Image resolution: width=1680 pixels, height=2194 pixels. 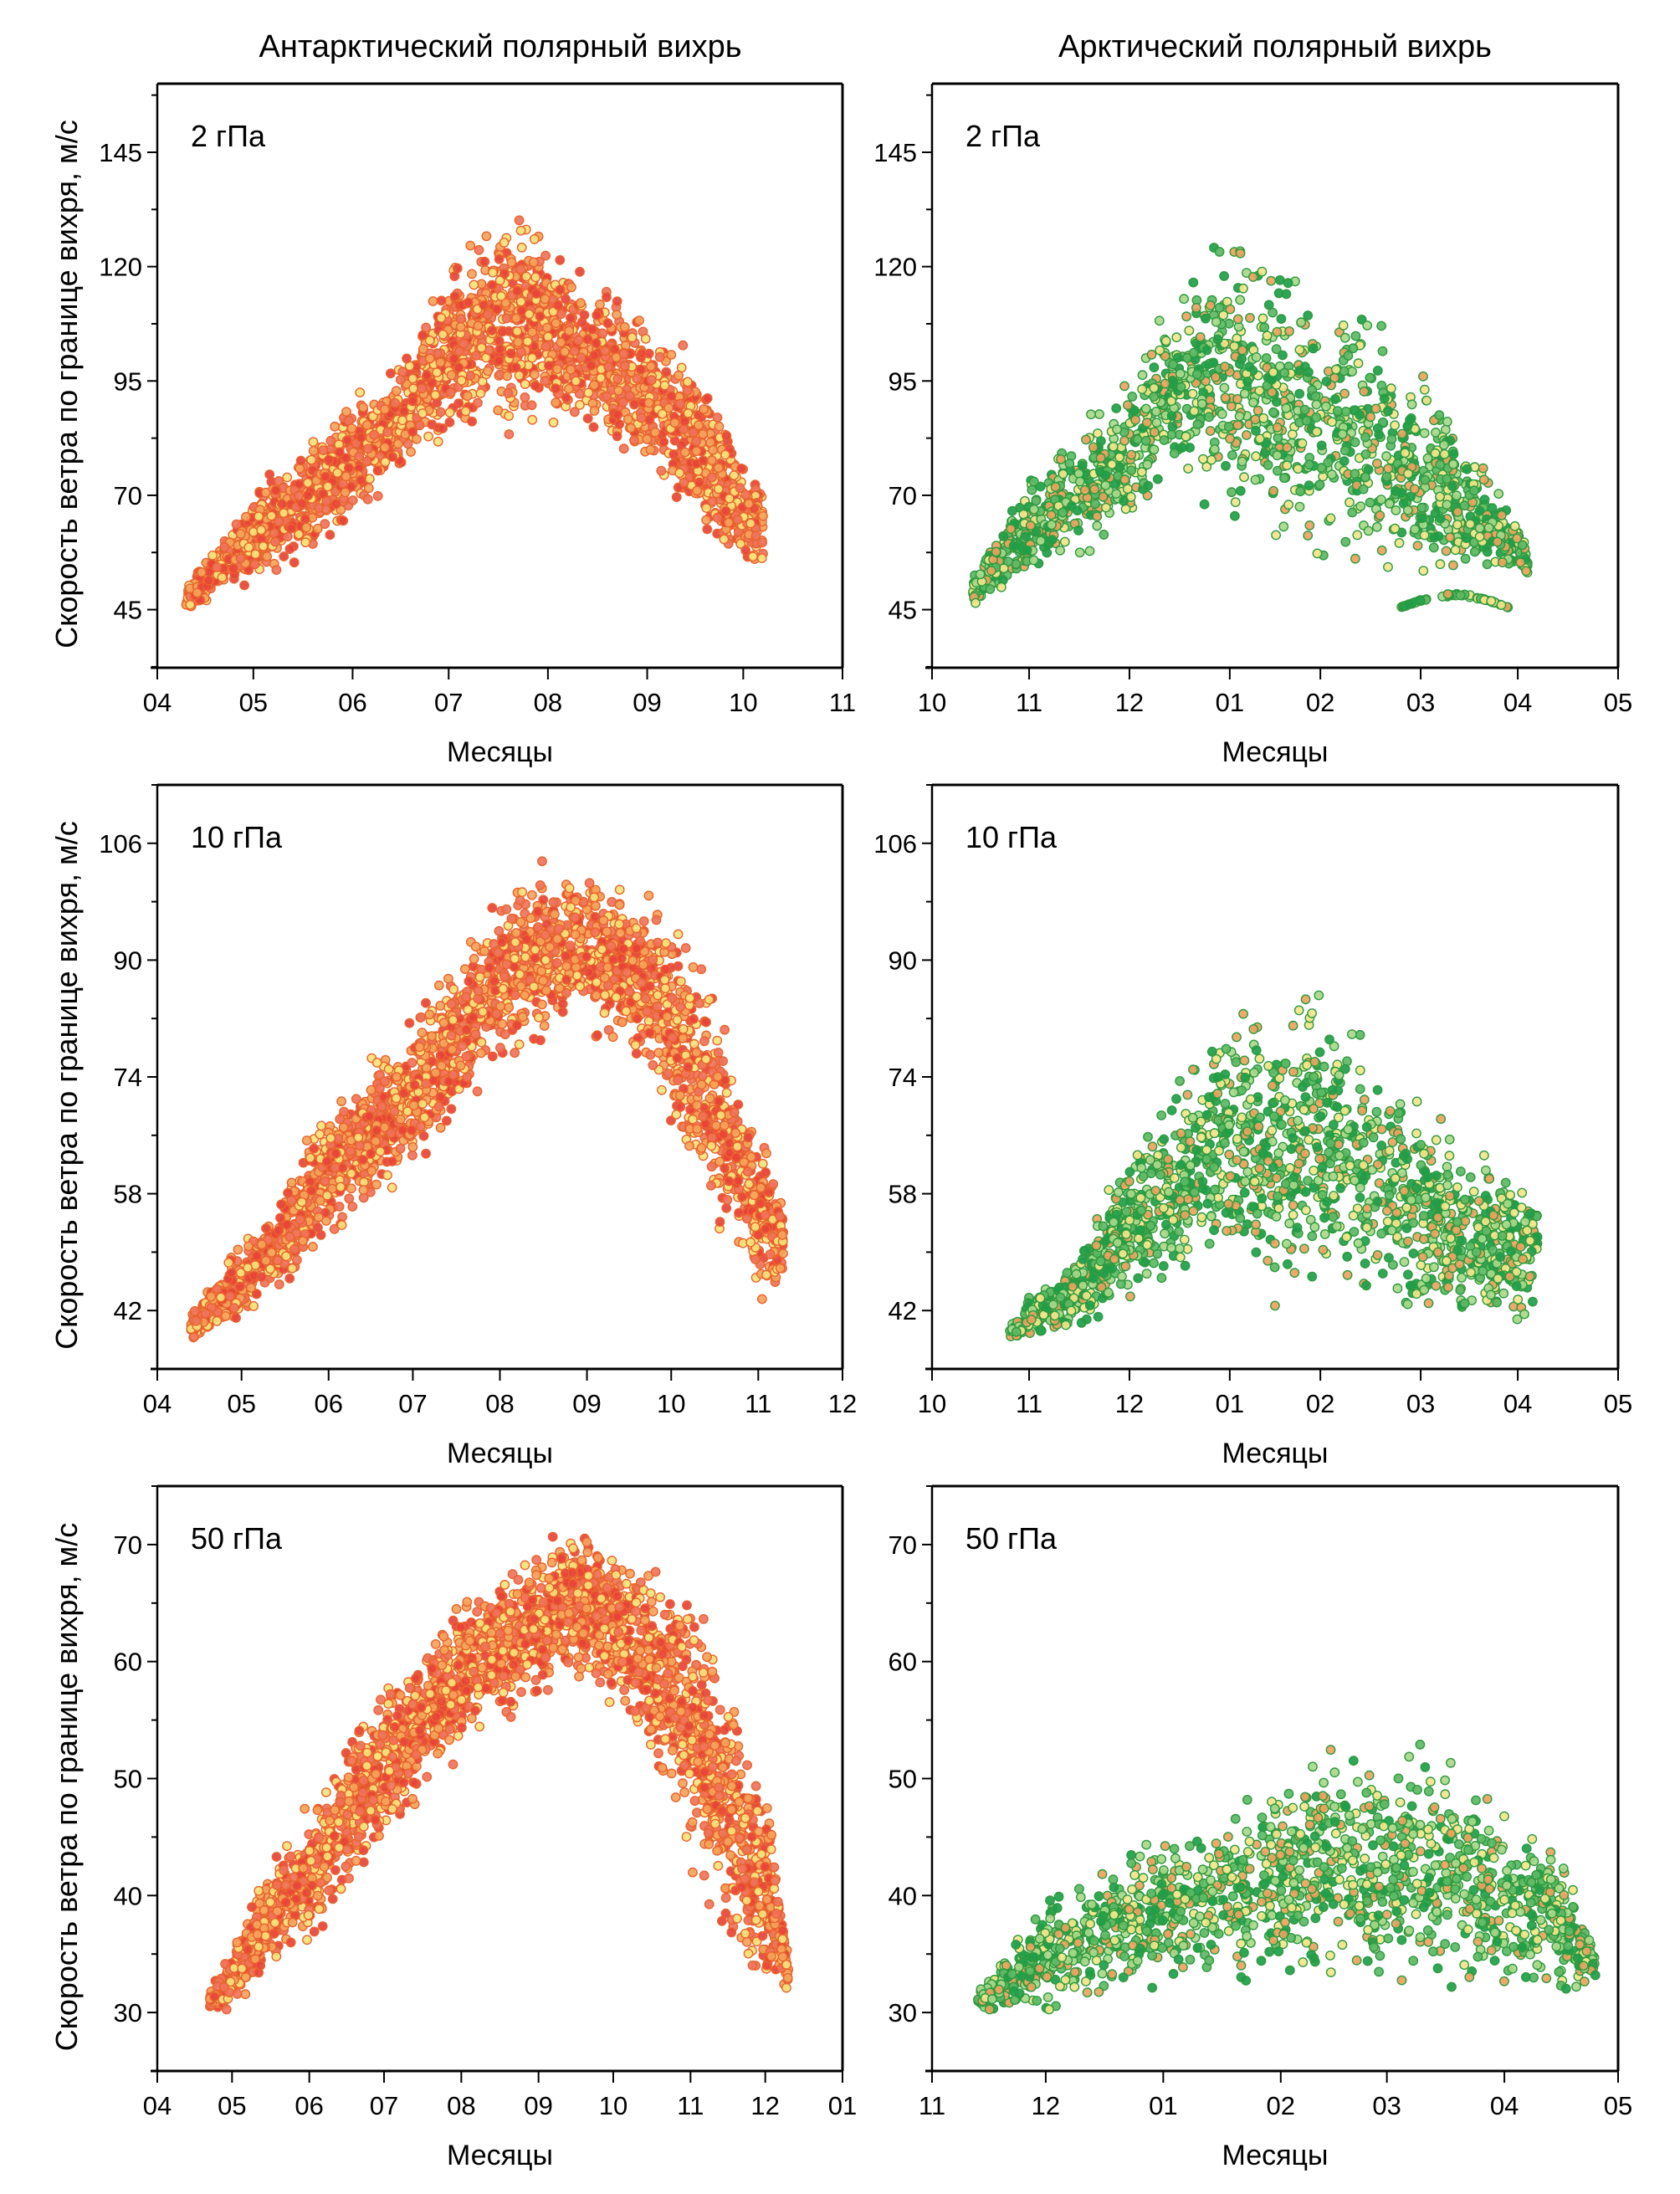 I want to click on y-tick-label: 120, so click(x=895, y=268).